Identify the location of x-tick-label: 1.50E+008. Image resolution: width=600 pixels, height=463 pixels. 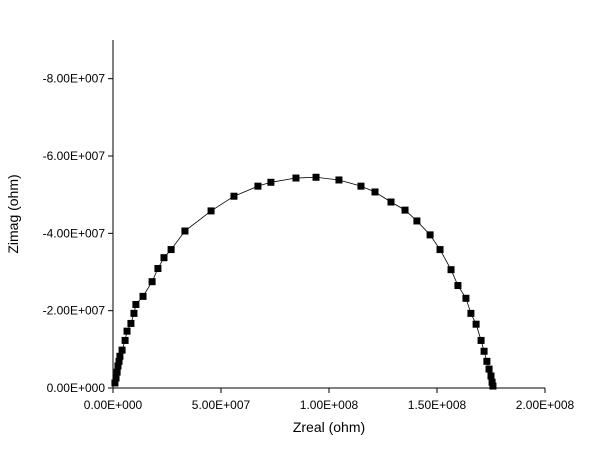
(437, 405).